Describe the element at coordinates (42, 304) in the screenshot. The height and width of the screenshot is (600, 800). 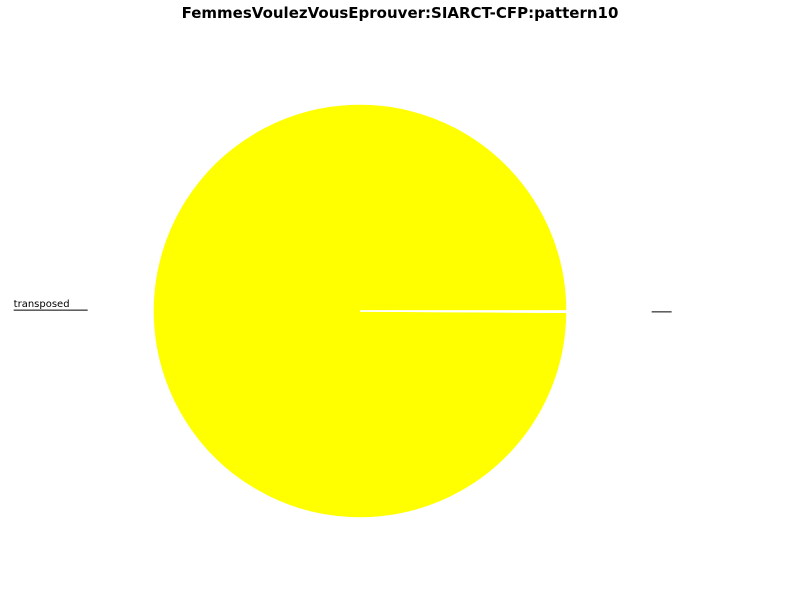
I see `pie-label-0: transposed` at that location.